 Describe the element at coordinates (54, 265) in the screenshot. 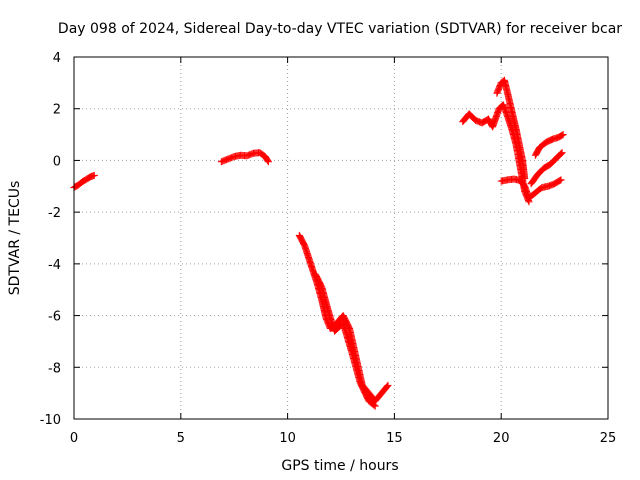

I see `y-tick-label: -4` at that location.